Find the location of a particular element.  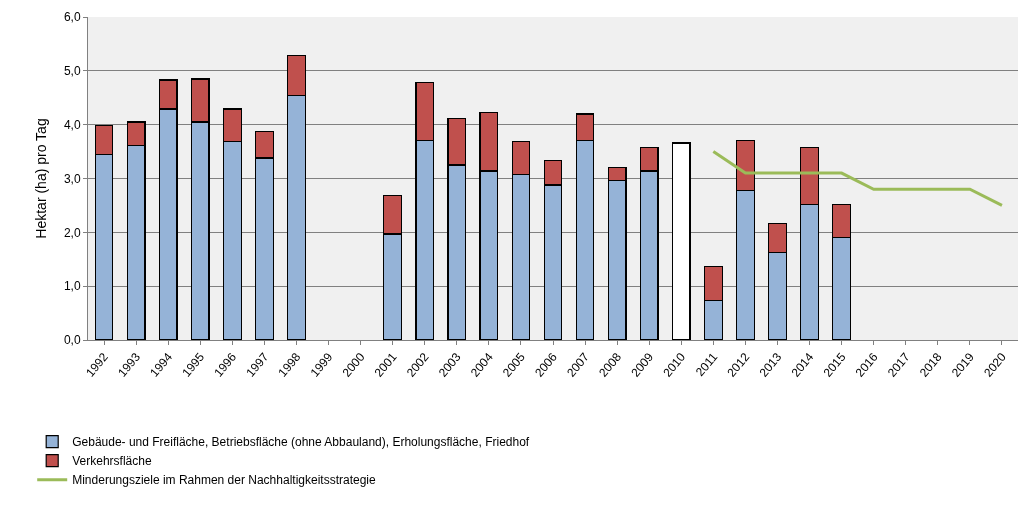

y-tick-label: 6,0 is located at coordinates (72, 17).